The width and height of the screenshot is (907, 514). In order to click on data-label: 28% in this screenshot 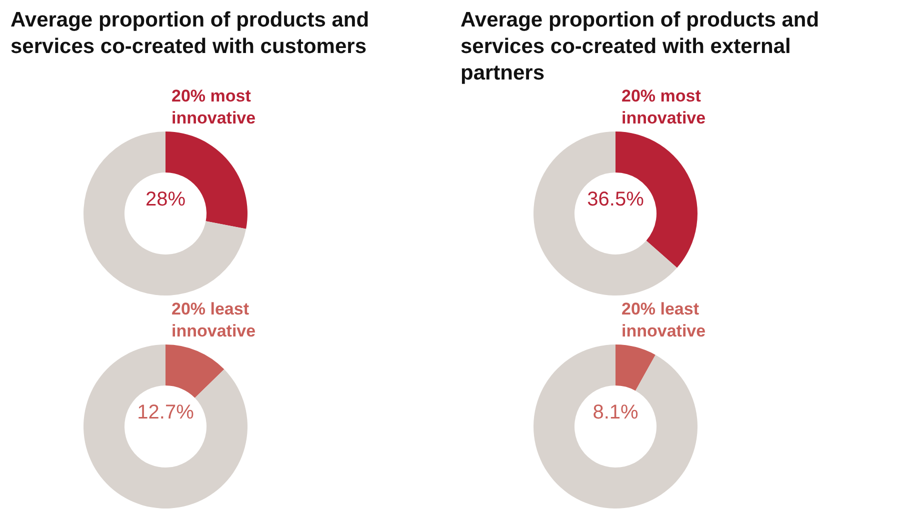, I will do `click(165, 199)`.